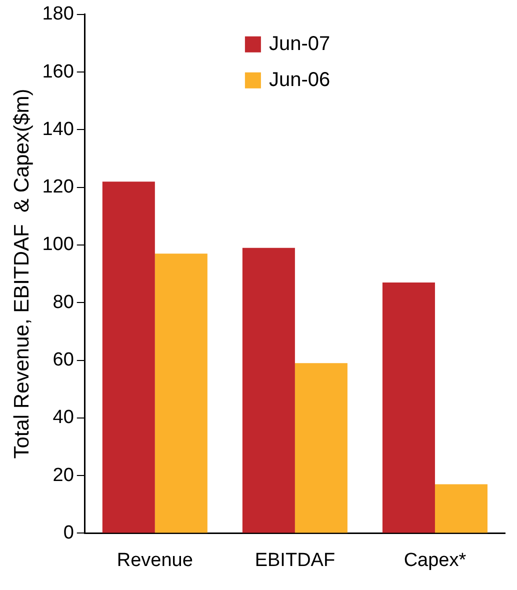 Image resolution: width=517 pixels, height=590 pixels. I want to click on y-tick-label: 60, so click(63, 360).